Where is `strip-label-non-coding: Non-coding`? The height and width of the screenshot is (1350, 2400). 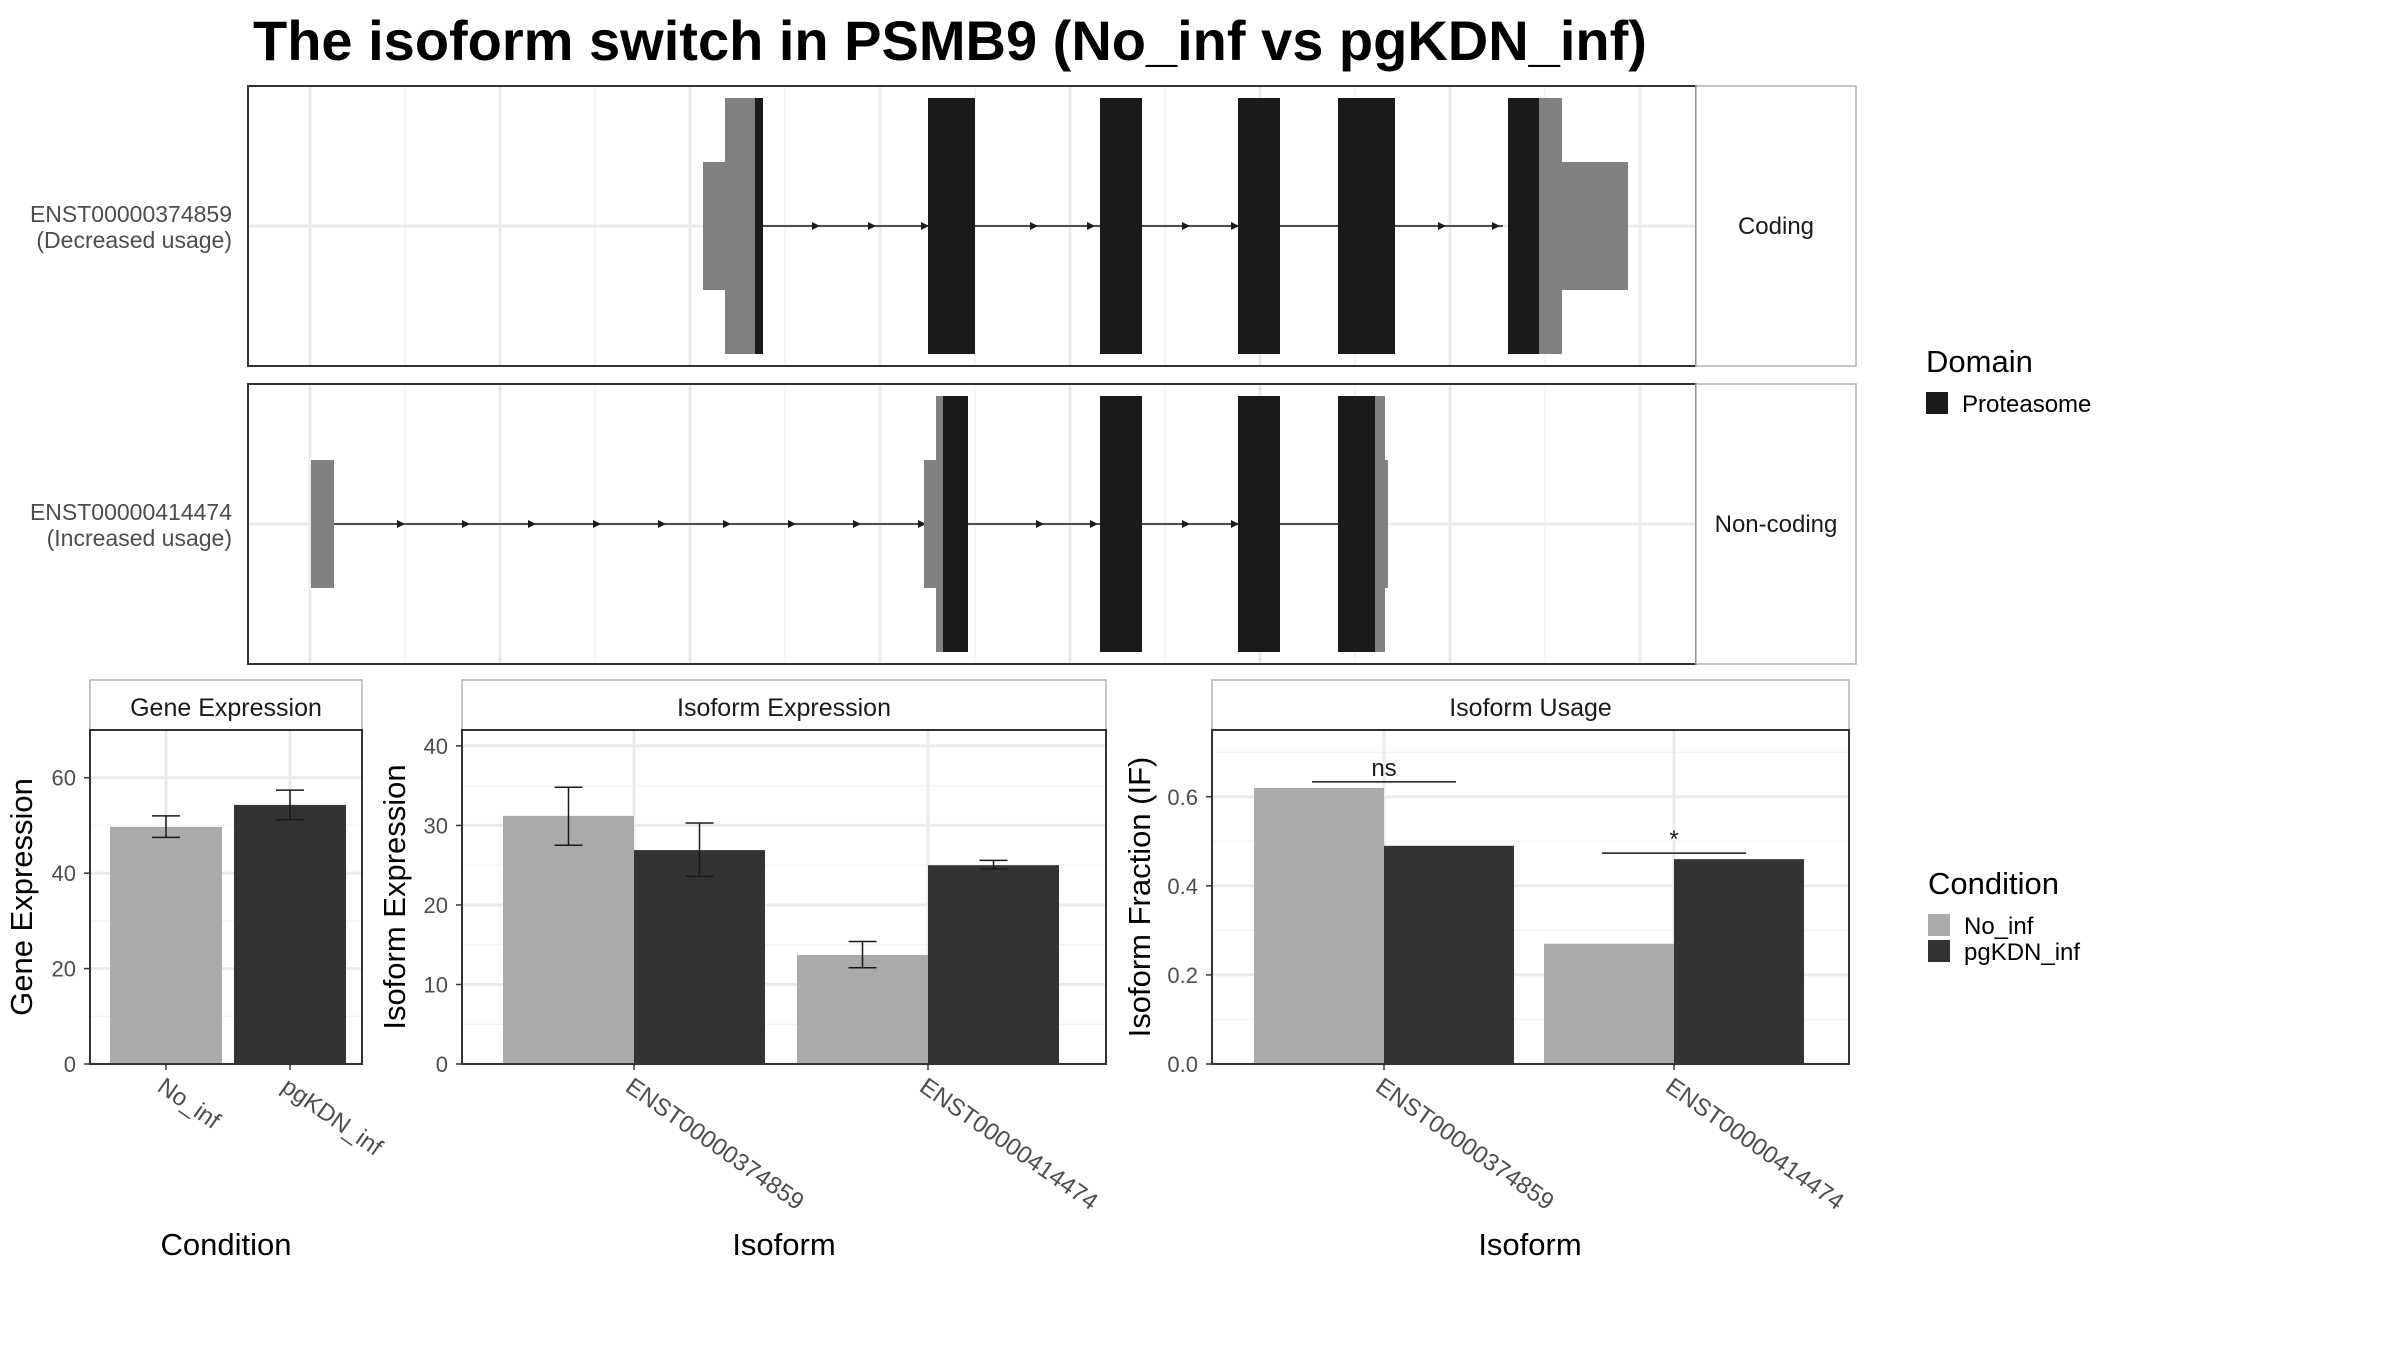 strip-label-non-coding: Non-coding is located at coordinates (1776, 524).